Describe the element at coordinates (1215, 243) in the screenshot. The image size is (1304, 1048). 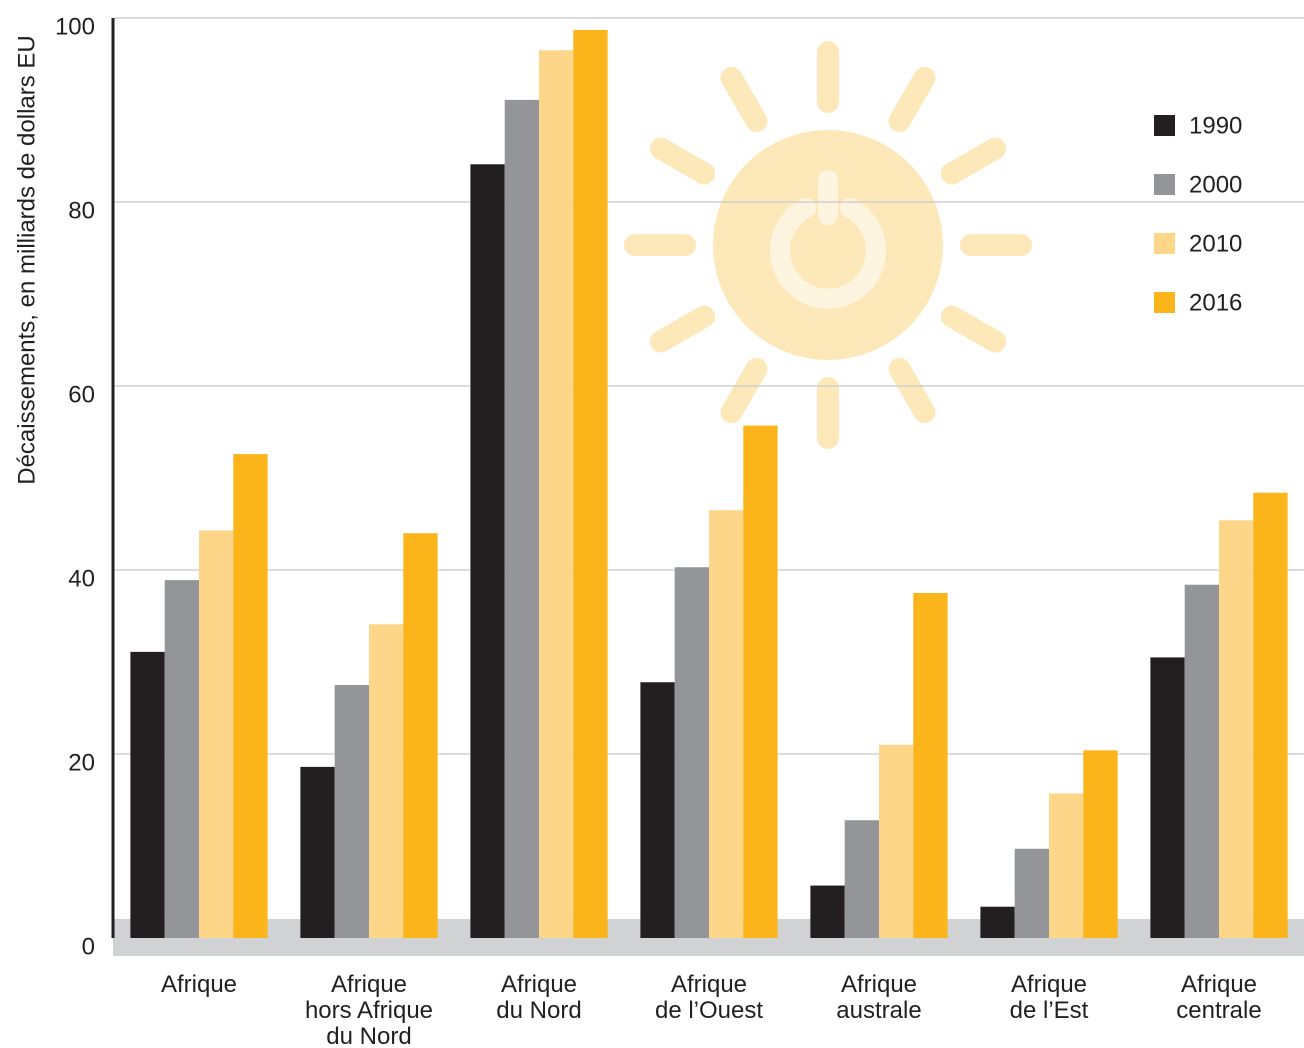
I see `legend-label: 2010` at that location.